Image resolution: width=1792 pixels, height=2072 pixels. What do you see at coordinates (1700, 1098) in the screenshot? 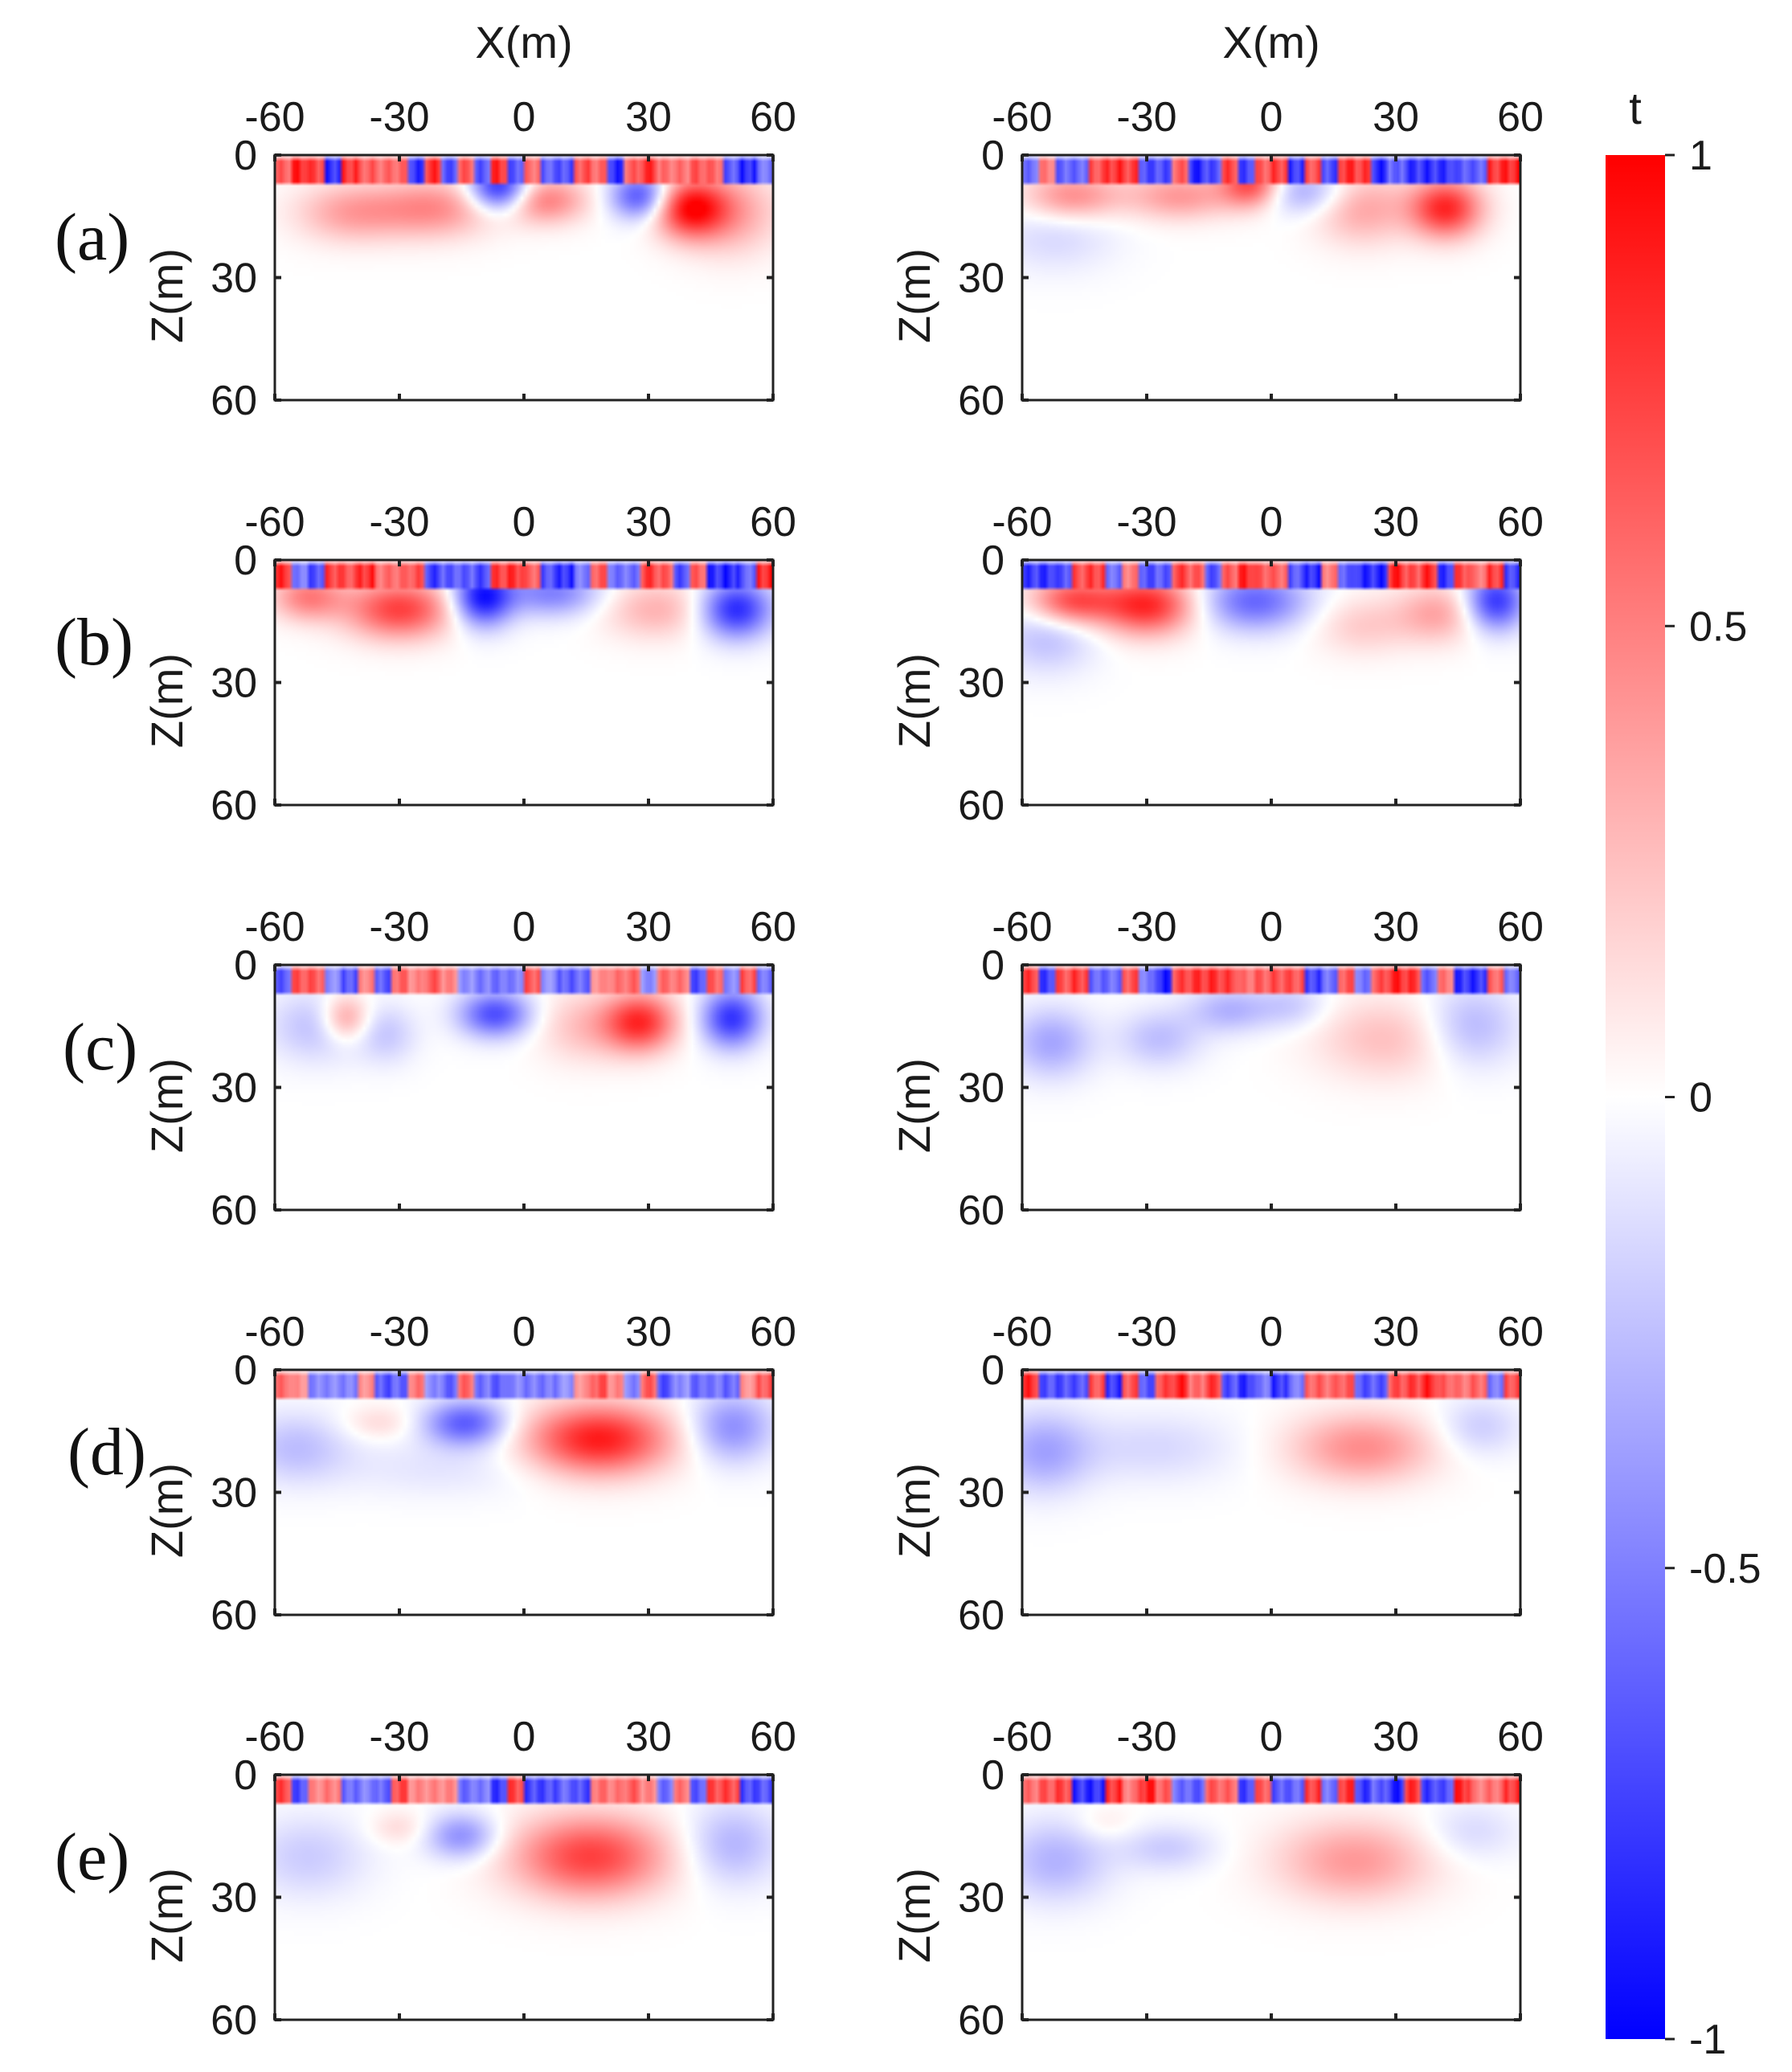
I see `colorbar-tick-label: 0` at bounding box center [1700, 1098].